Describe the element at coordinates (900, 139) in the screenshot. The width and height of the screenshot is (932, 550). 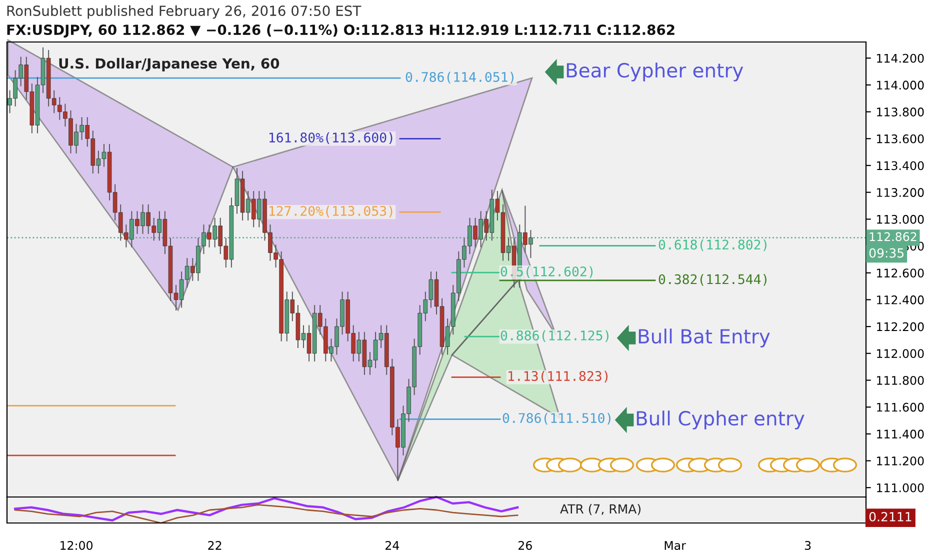
I see `y-tick-label: 113.600` at that location.